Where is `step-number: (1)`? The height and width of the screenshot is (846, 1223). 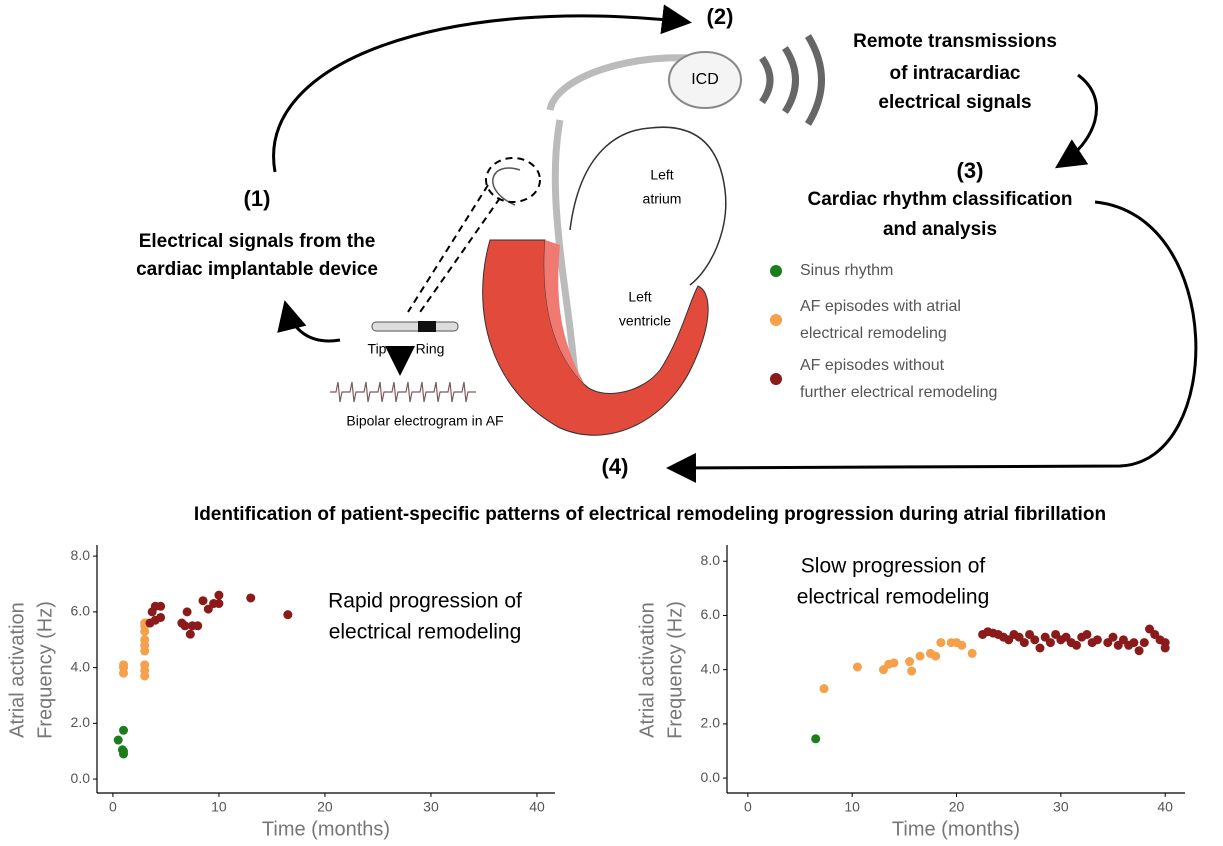 step-number: (1) is located at coordinates (257, 198).